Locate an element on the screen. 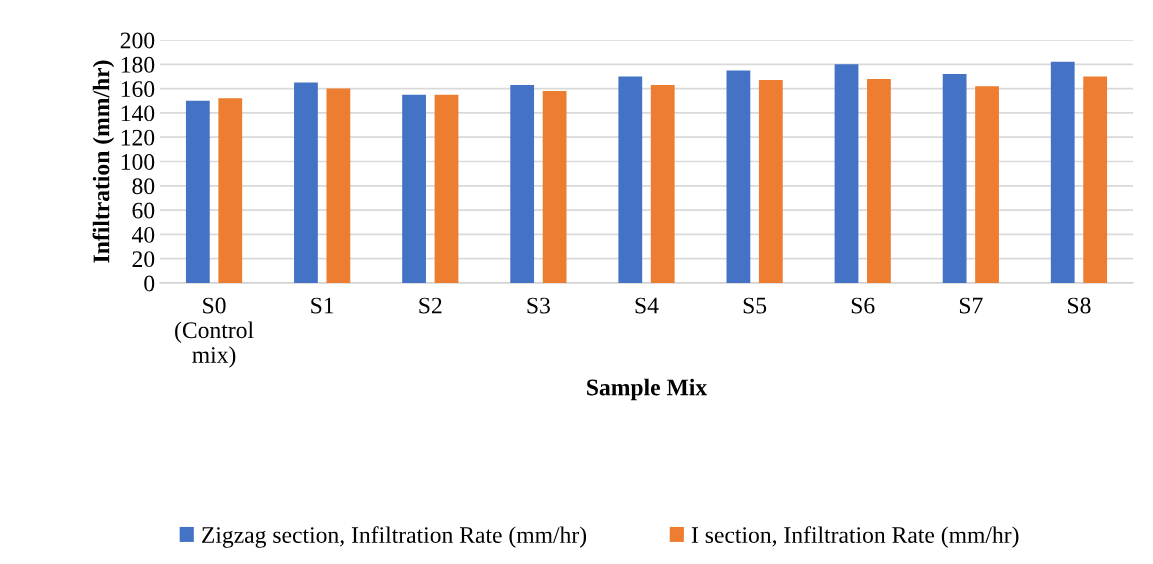 The image size is (1153, 564). x-tick-label: S3 is located at coordinates (538, 305).